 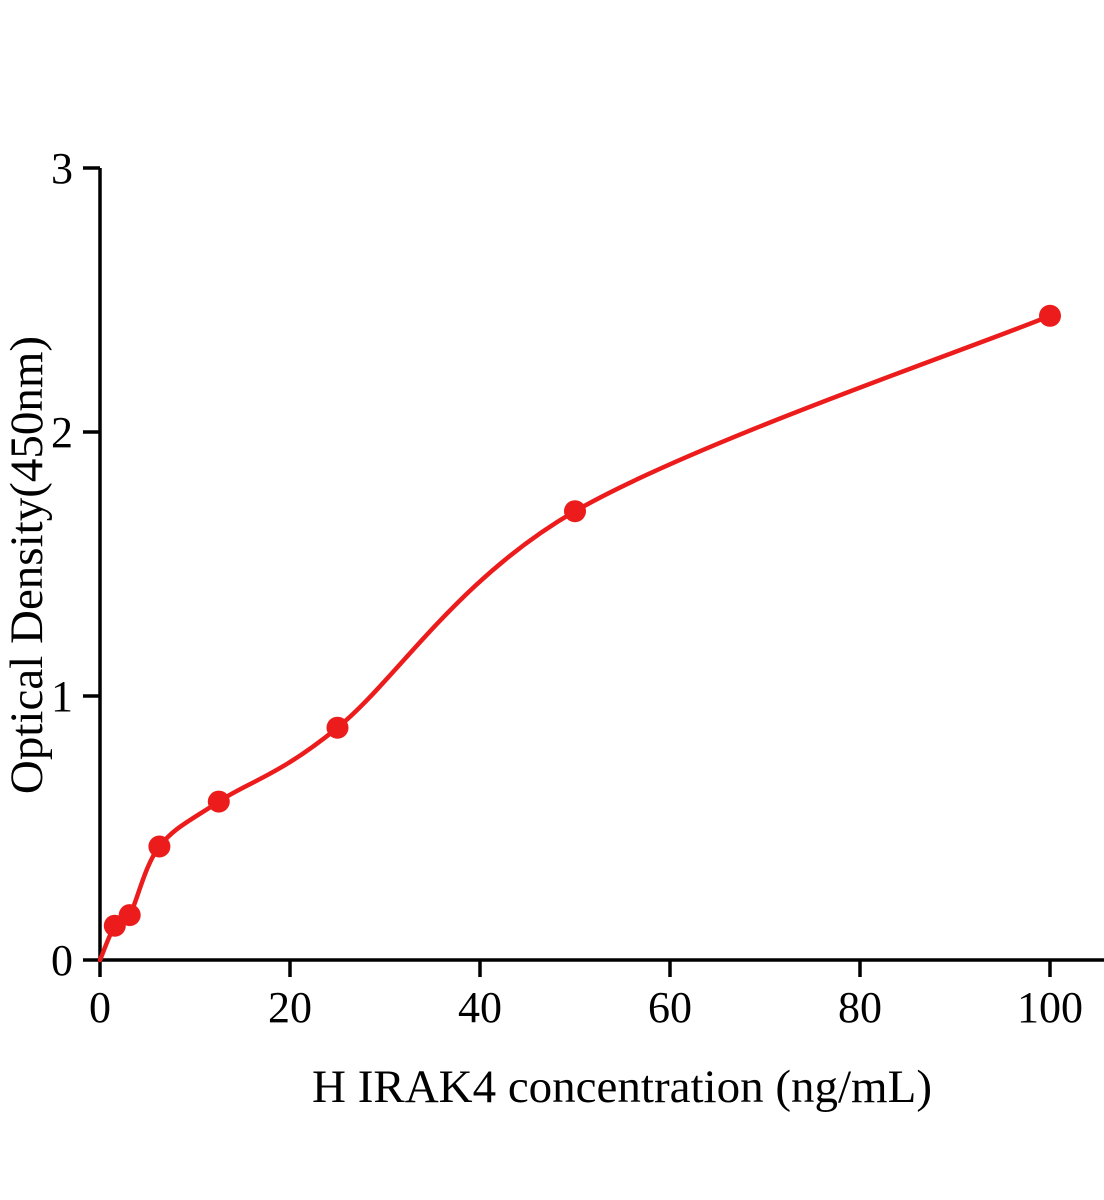 What do you see at coordinates (62, 696) in the screenshot?
I see `y-tick-label: 1` at bounding box center [62, 696].